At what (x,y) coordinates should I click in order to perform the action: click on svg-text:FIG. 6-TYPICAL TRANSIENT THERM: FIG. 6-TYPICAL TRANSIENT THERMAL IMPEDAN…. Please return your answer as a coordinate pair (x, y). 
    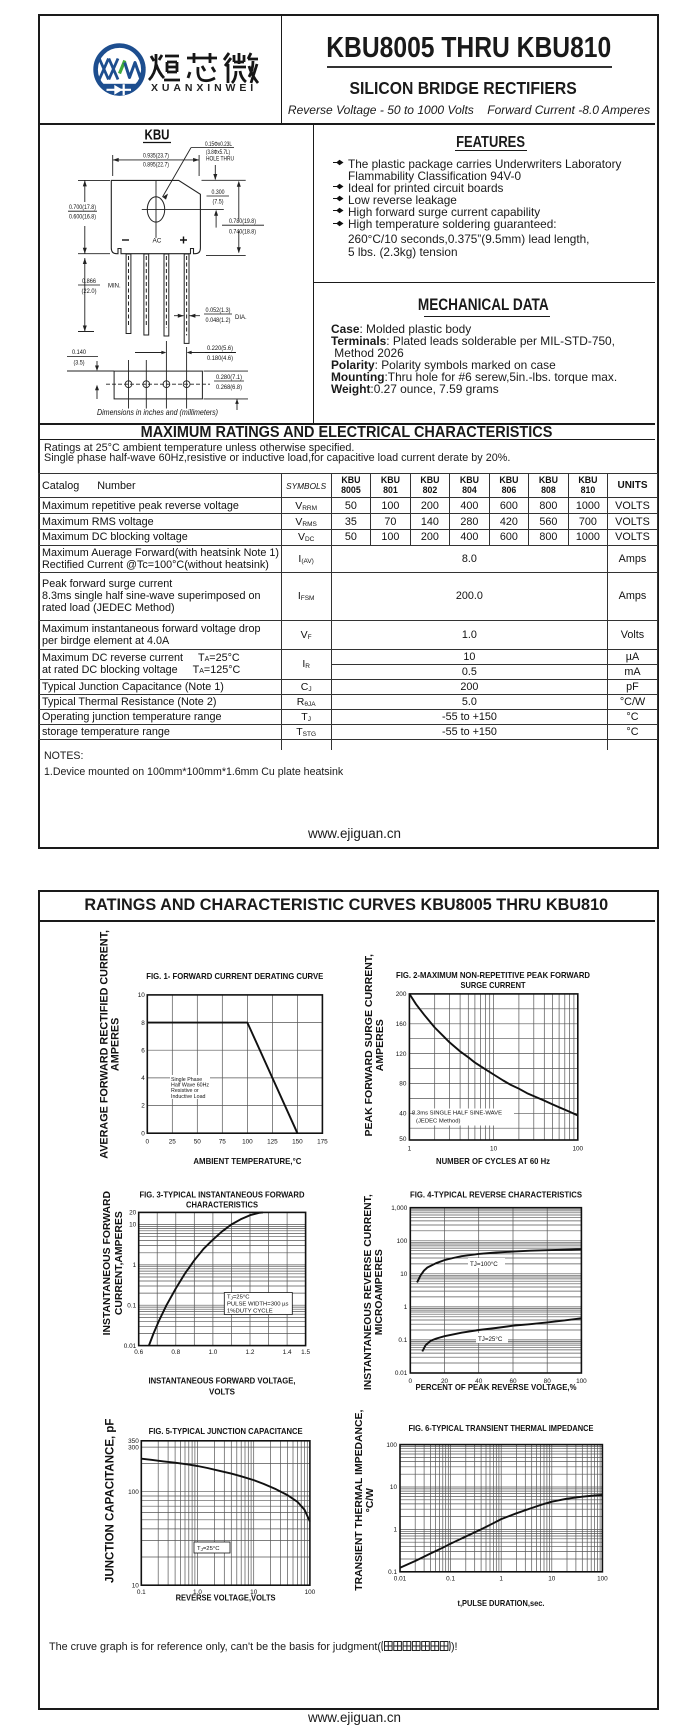
    Looking at the image, I should click on (501, 1428).